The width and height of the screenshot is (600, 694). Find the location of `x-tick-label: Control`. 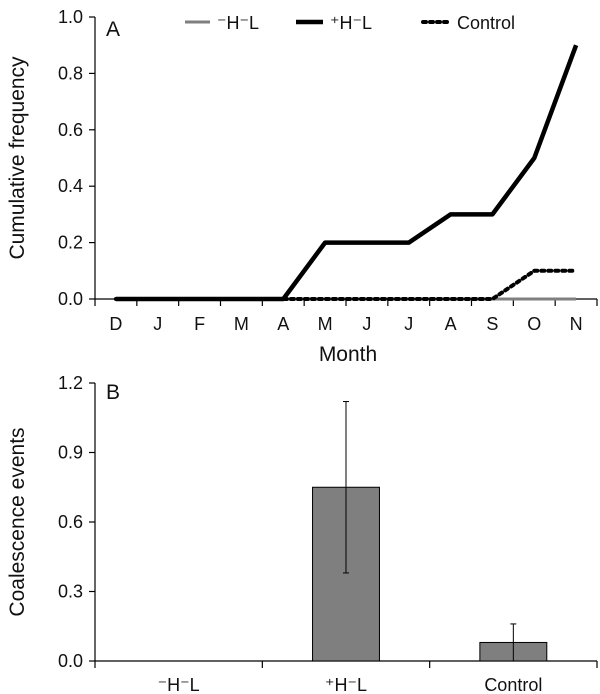

x-tick-label: Control is located at coordinates (513, 684).